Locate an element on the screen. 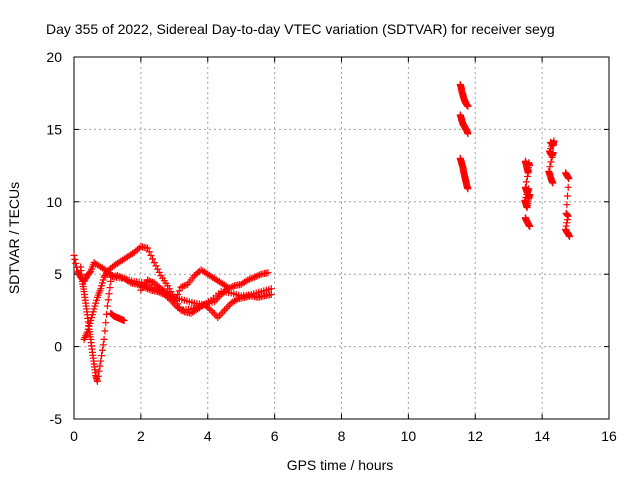 The width and height of the screenshot is (640, 480). series-M is located at coordinates (568, 205).